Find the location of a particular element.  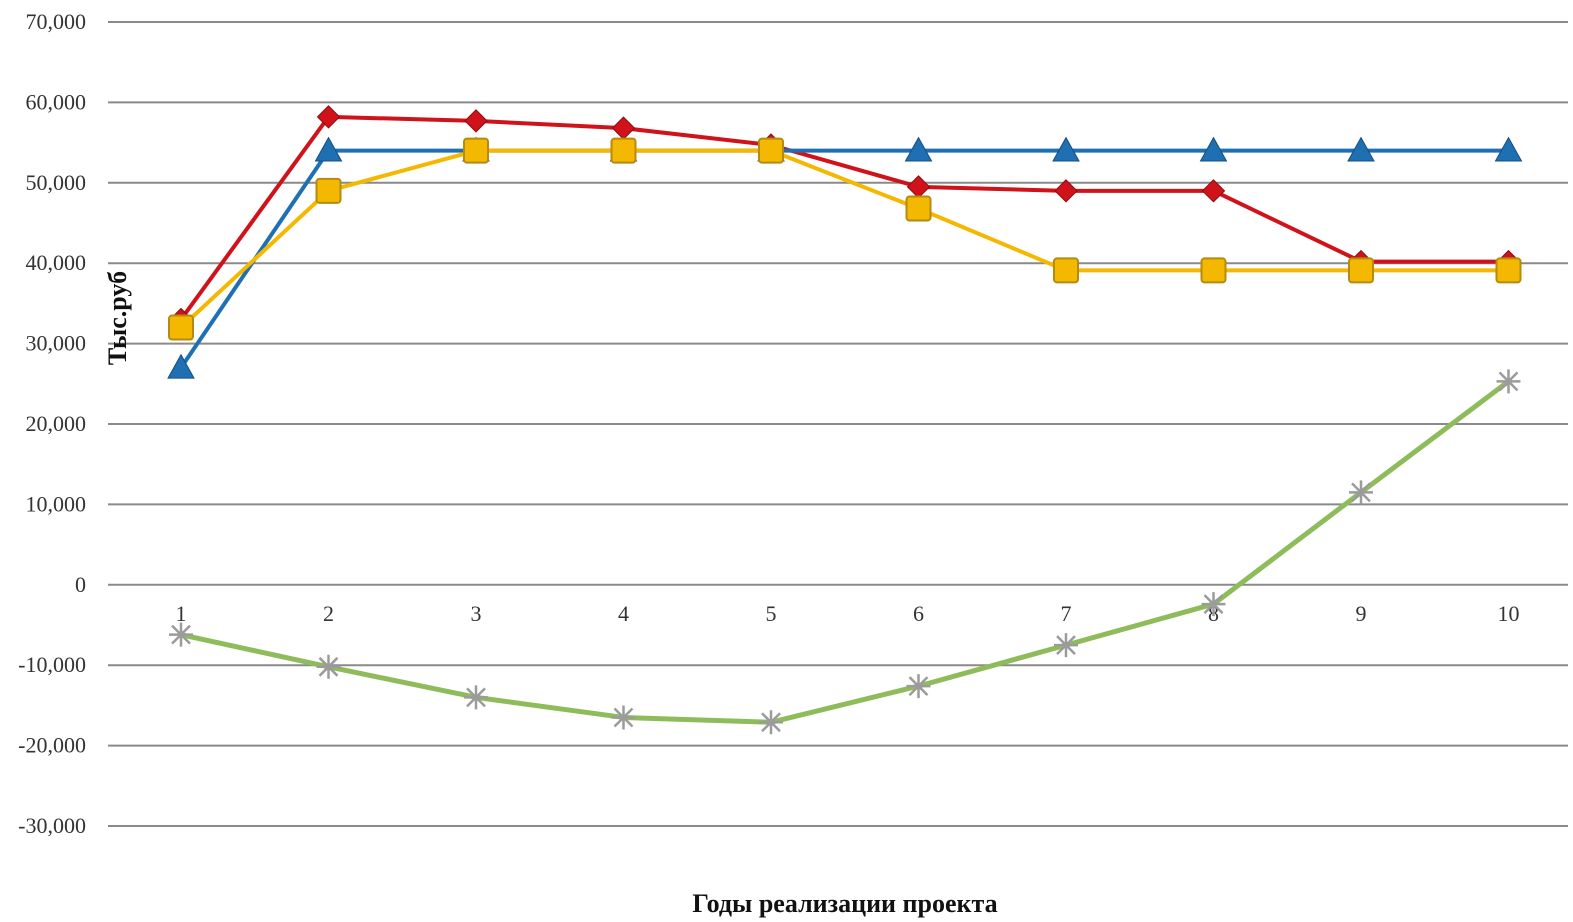

y-tick-label: 70,000 is located at coordinates (56, 21).